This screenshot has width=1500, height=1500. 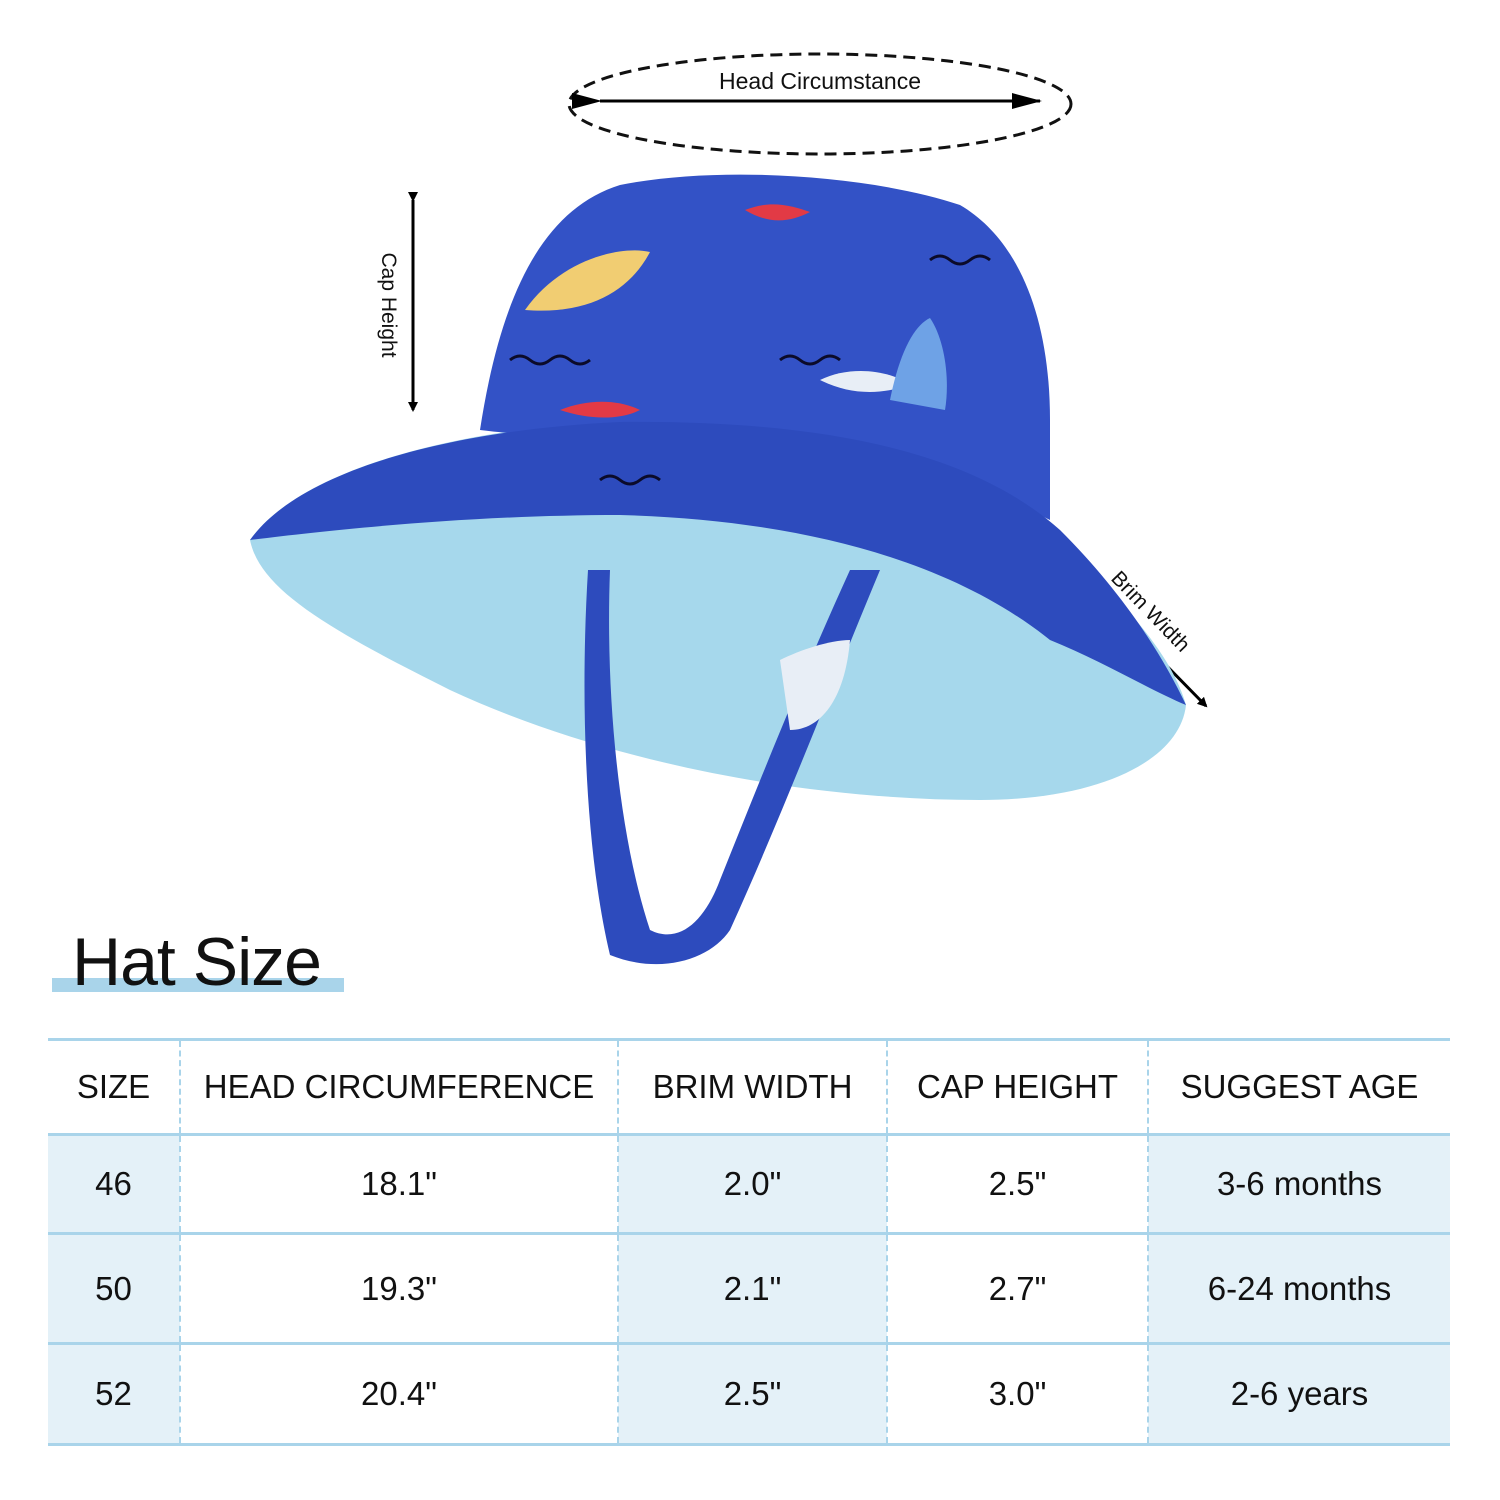 What do you see at coordinates (114, 1184) in the screenshot?
I see `cell-size: 46` at bounding box center [114, 1184].